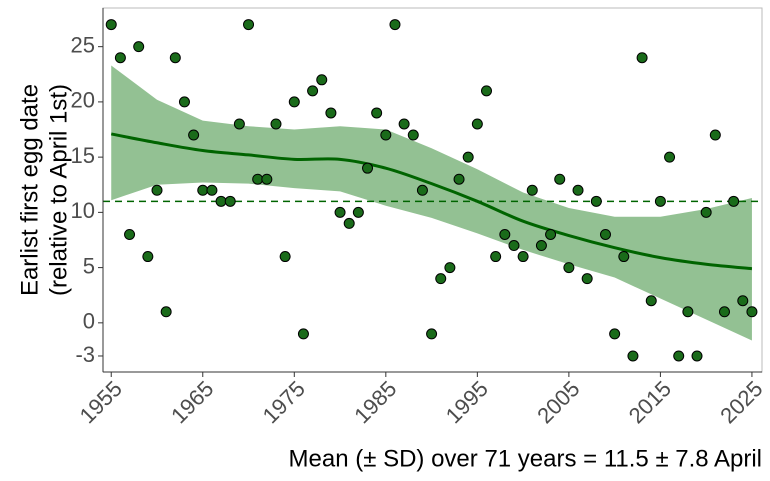  I want to click on x-tick-label: 1955, so click(101, 402).